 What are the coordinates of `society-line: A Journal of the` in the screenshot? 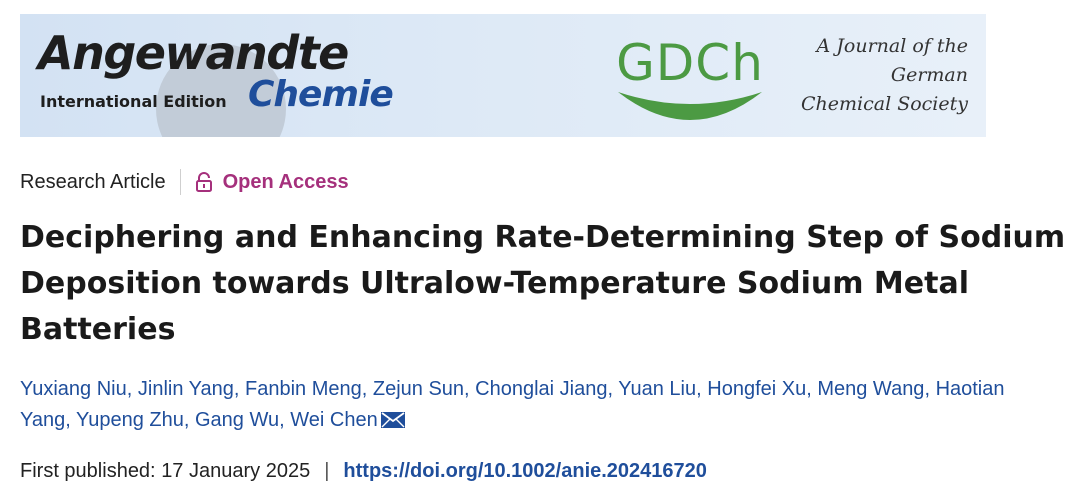 It's located at (892, 46).